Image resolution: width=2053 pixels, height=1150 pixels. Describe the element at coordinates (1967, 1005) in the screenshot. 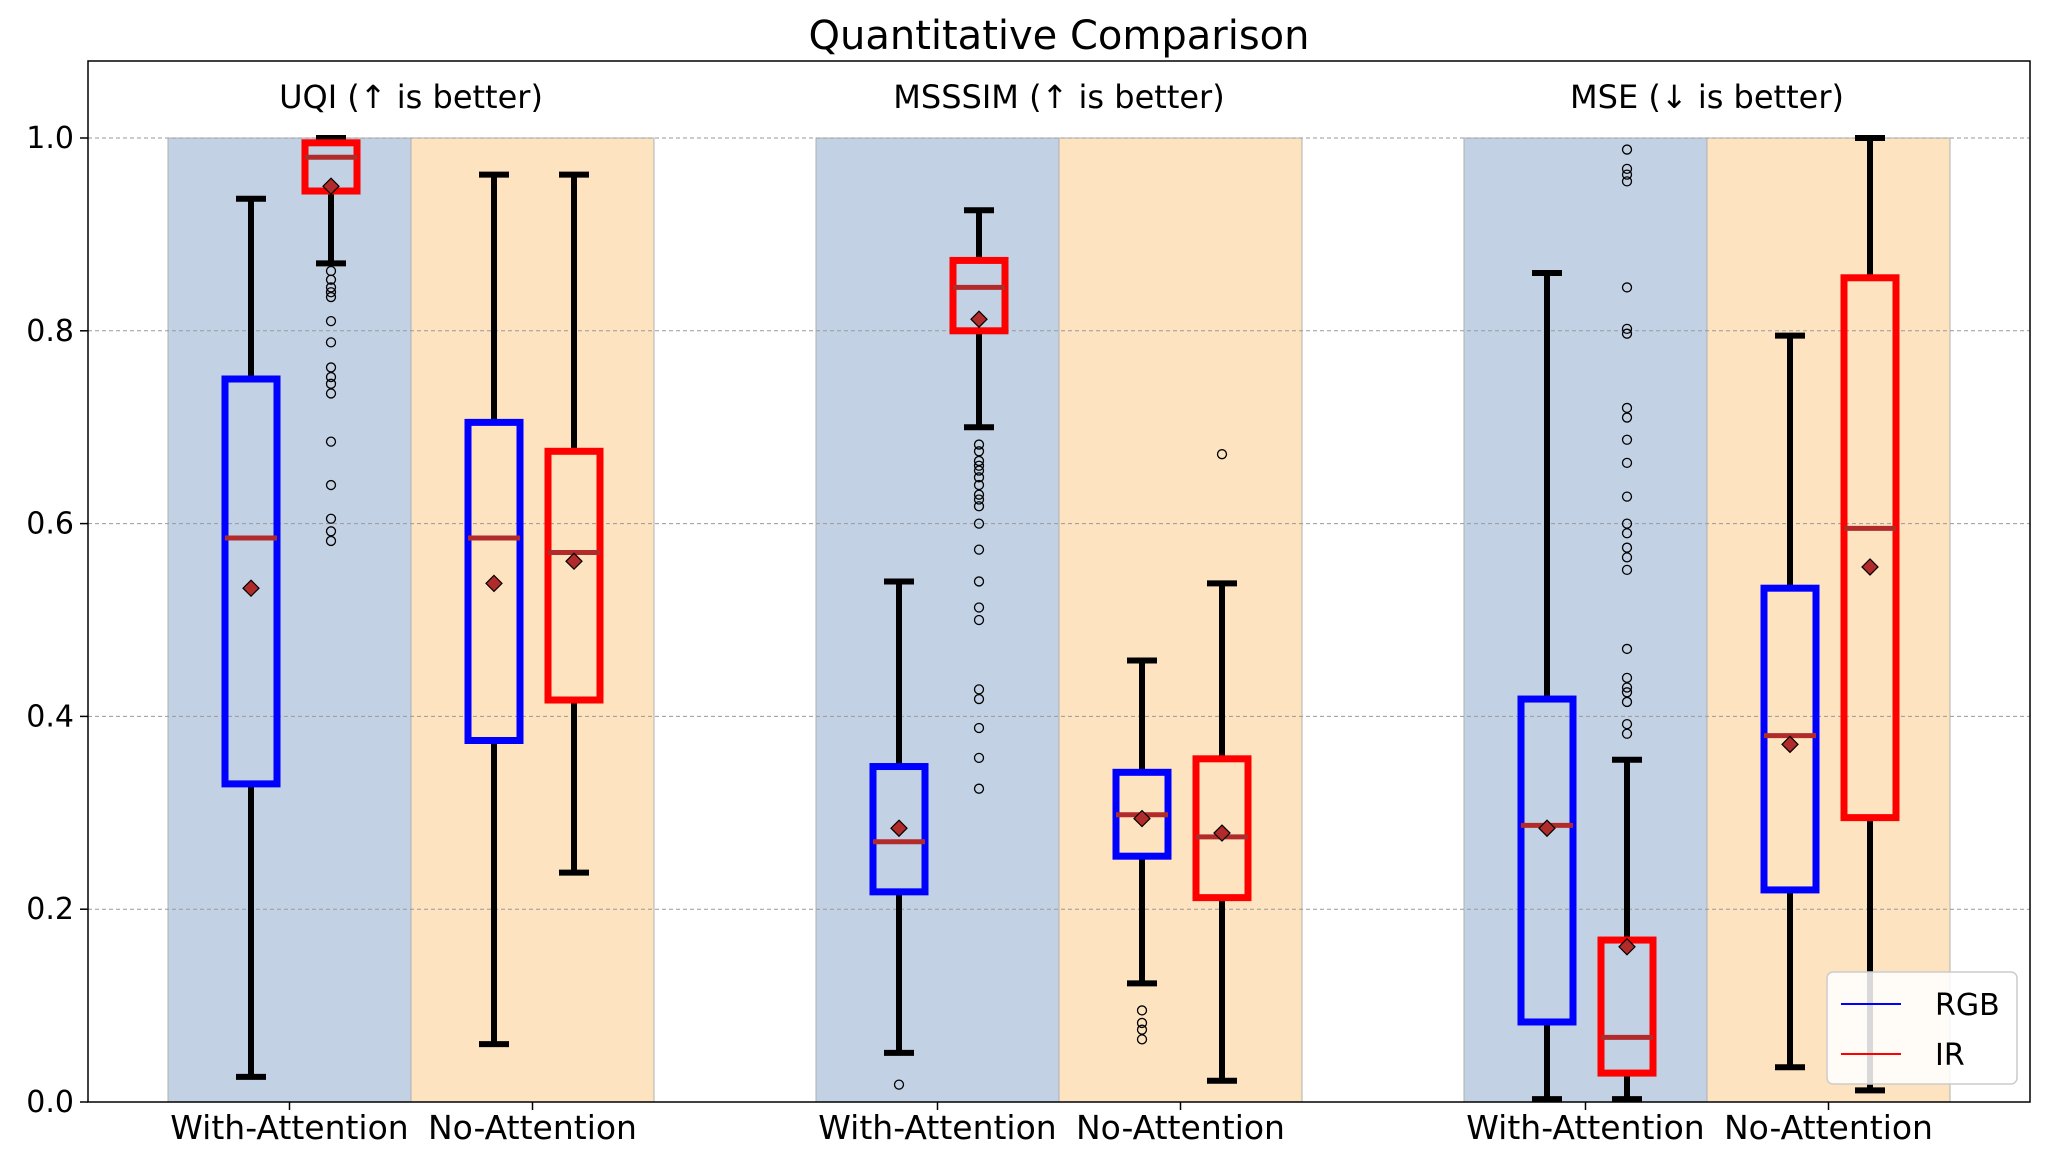

I see `legend-label-rgb: RGB` at that location.